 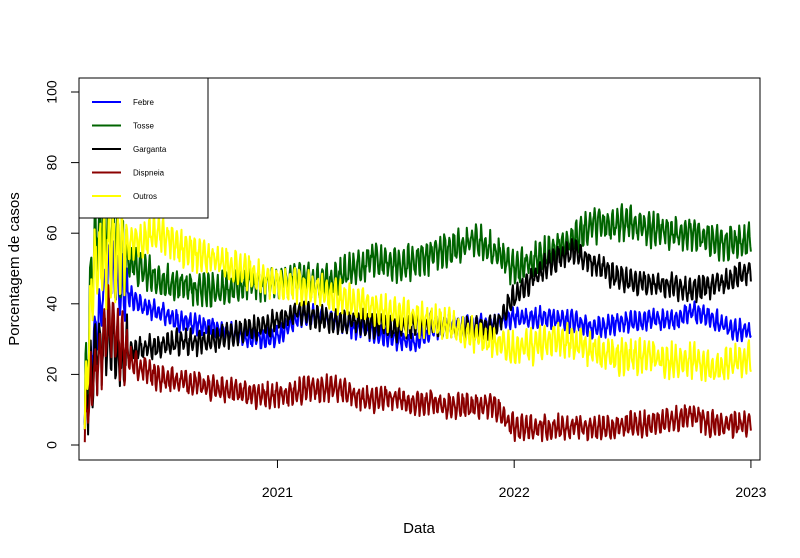 I want to click on y-tick-label: 0, so click(x=52, y=445).